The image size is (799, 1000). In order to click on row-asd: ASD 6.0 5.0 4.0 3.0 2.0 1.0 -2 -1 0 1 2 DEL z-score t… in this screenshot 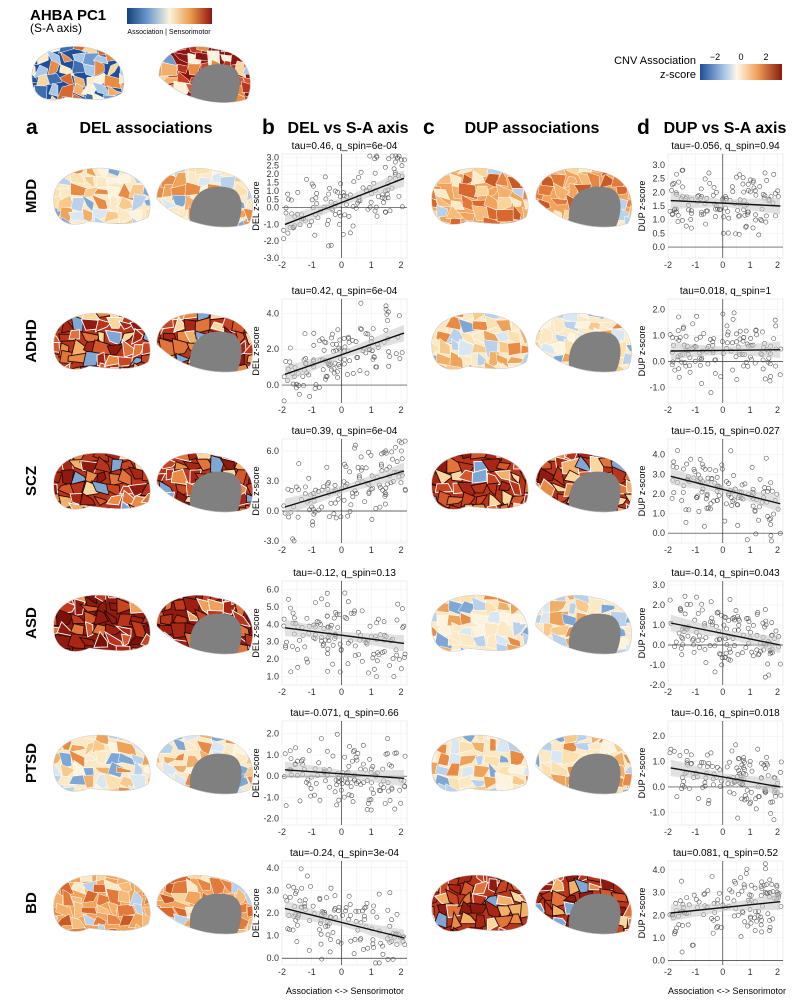, I will do `click(403, 632)`.